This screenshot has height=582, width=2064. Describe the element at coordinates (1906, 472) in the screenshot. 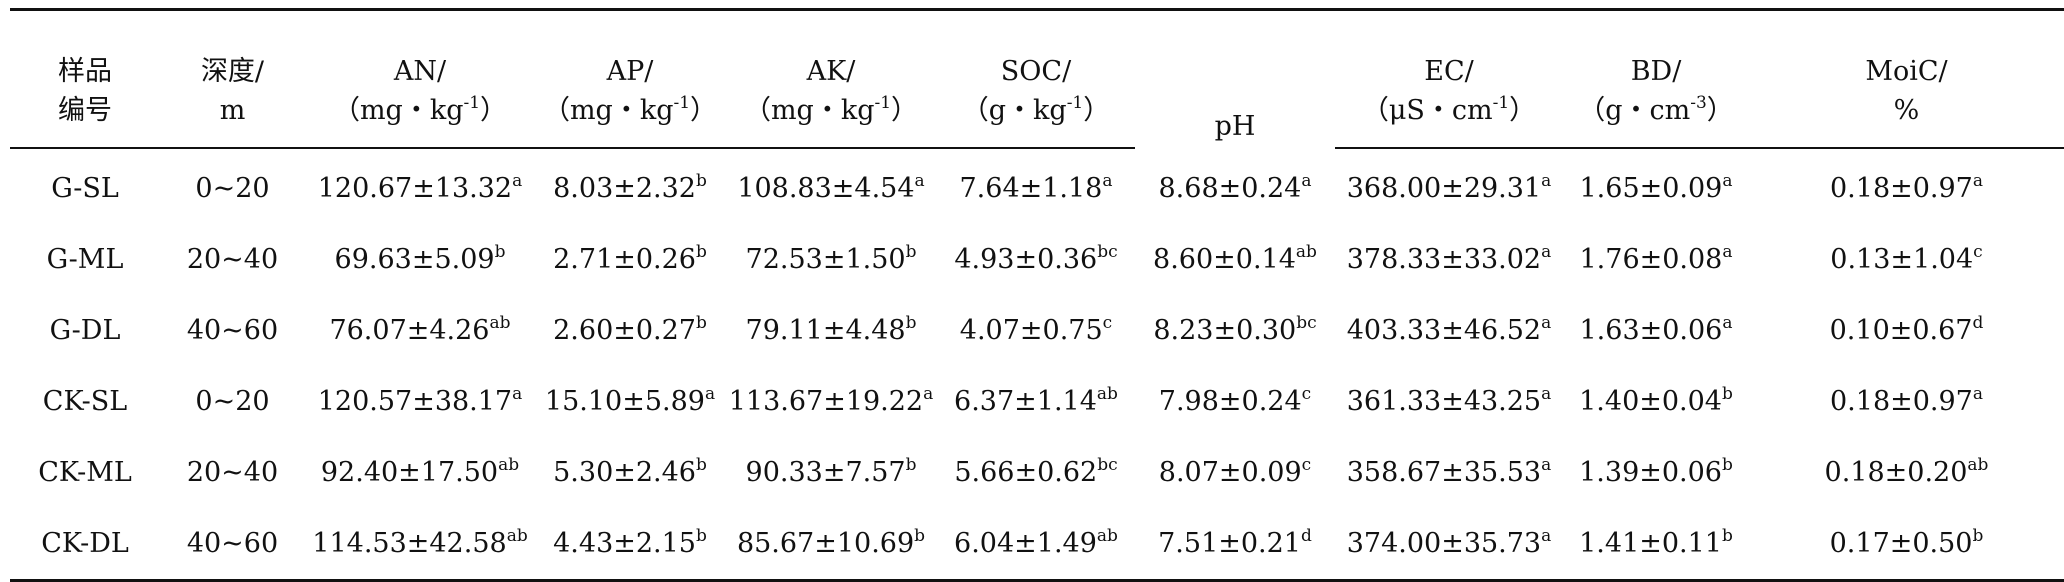

I see `cell-moic: 0.18±0.20ab` at that location.